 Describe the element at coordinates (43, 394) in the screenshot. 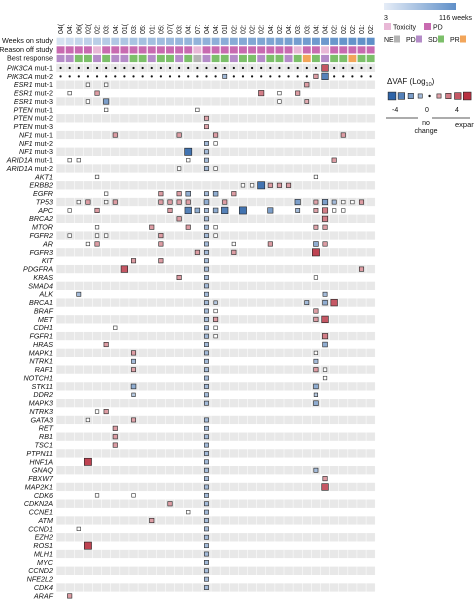

I see `gene-label: DDR2` at that location.